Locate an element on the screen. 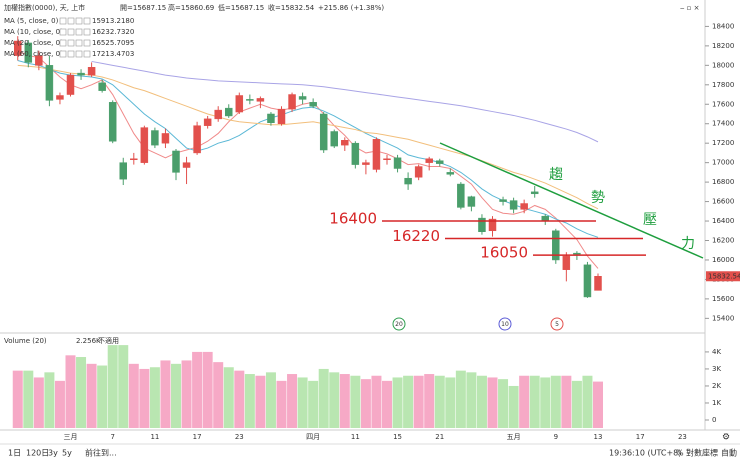 The image size is (740, 463). legend-label: MA (10, close, 0) is located at coordinates (33, 32).